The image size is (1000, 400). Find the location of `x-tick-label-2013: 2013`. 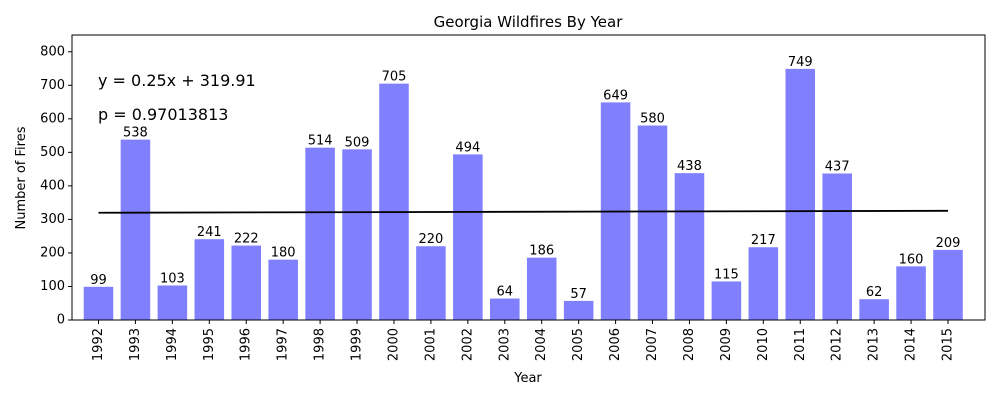

x-tick-label-2013: 2013 is located at coordinates (874, 344).